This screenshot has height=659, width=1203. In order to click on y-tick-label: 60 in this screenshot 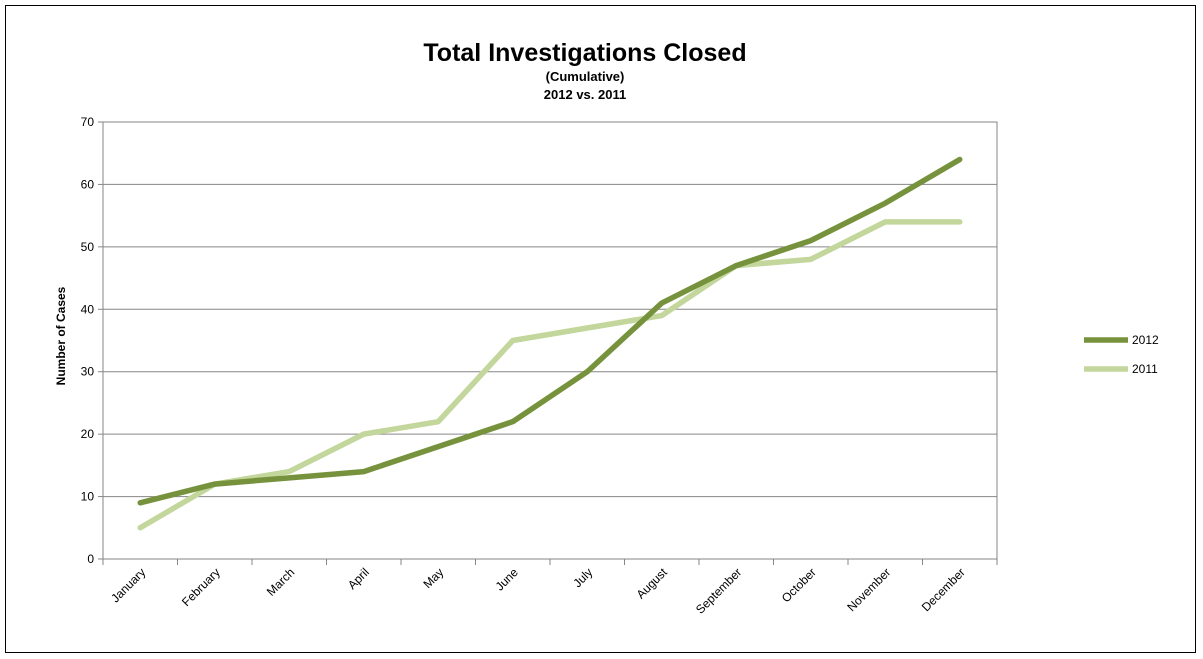, I will do `click(88, 184)`.